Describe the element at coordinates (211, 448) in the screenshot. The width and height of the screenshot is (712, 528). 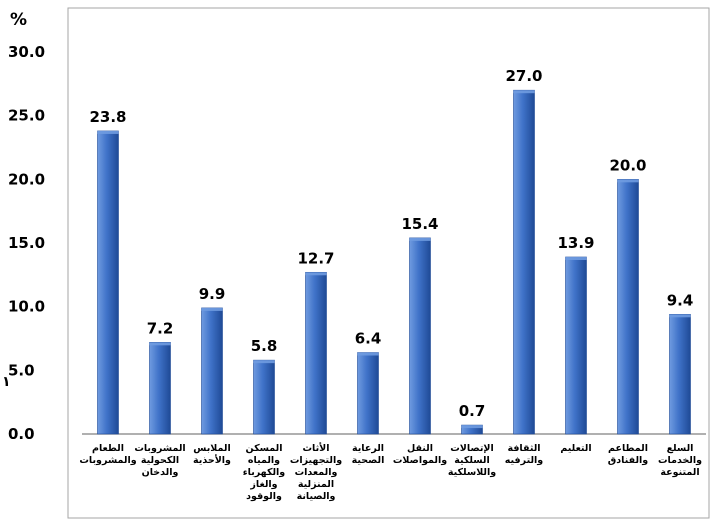
I see `x-tick-label: الملابس` at that location.